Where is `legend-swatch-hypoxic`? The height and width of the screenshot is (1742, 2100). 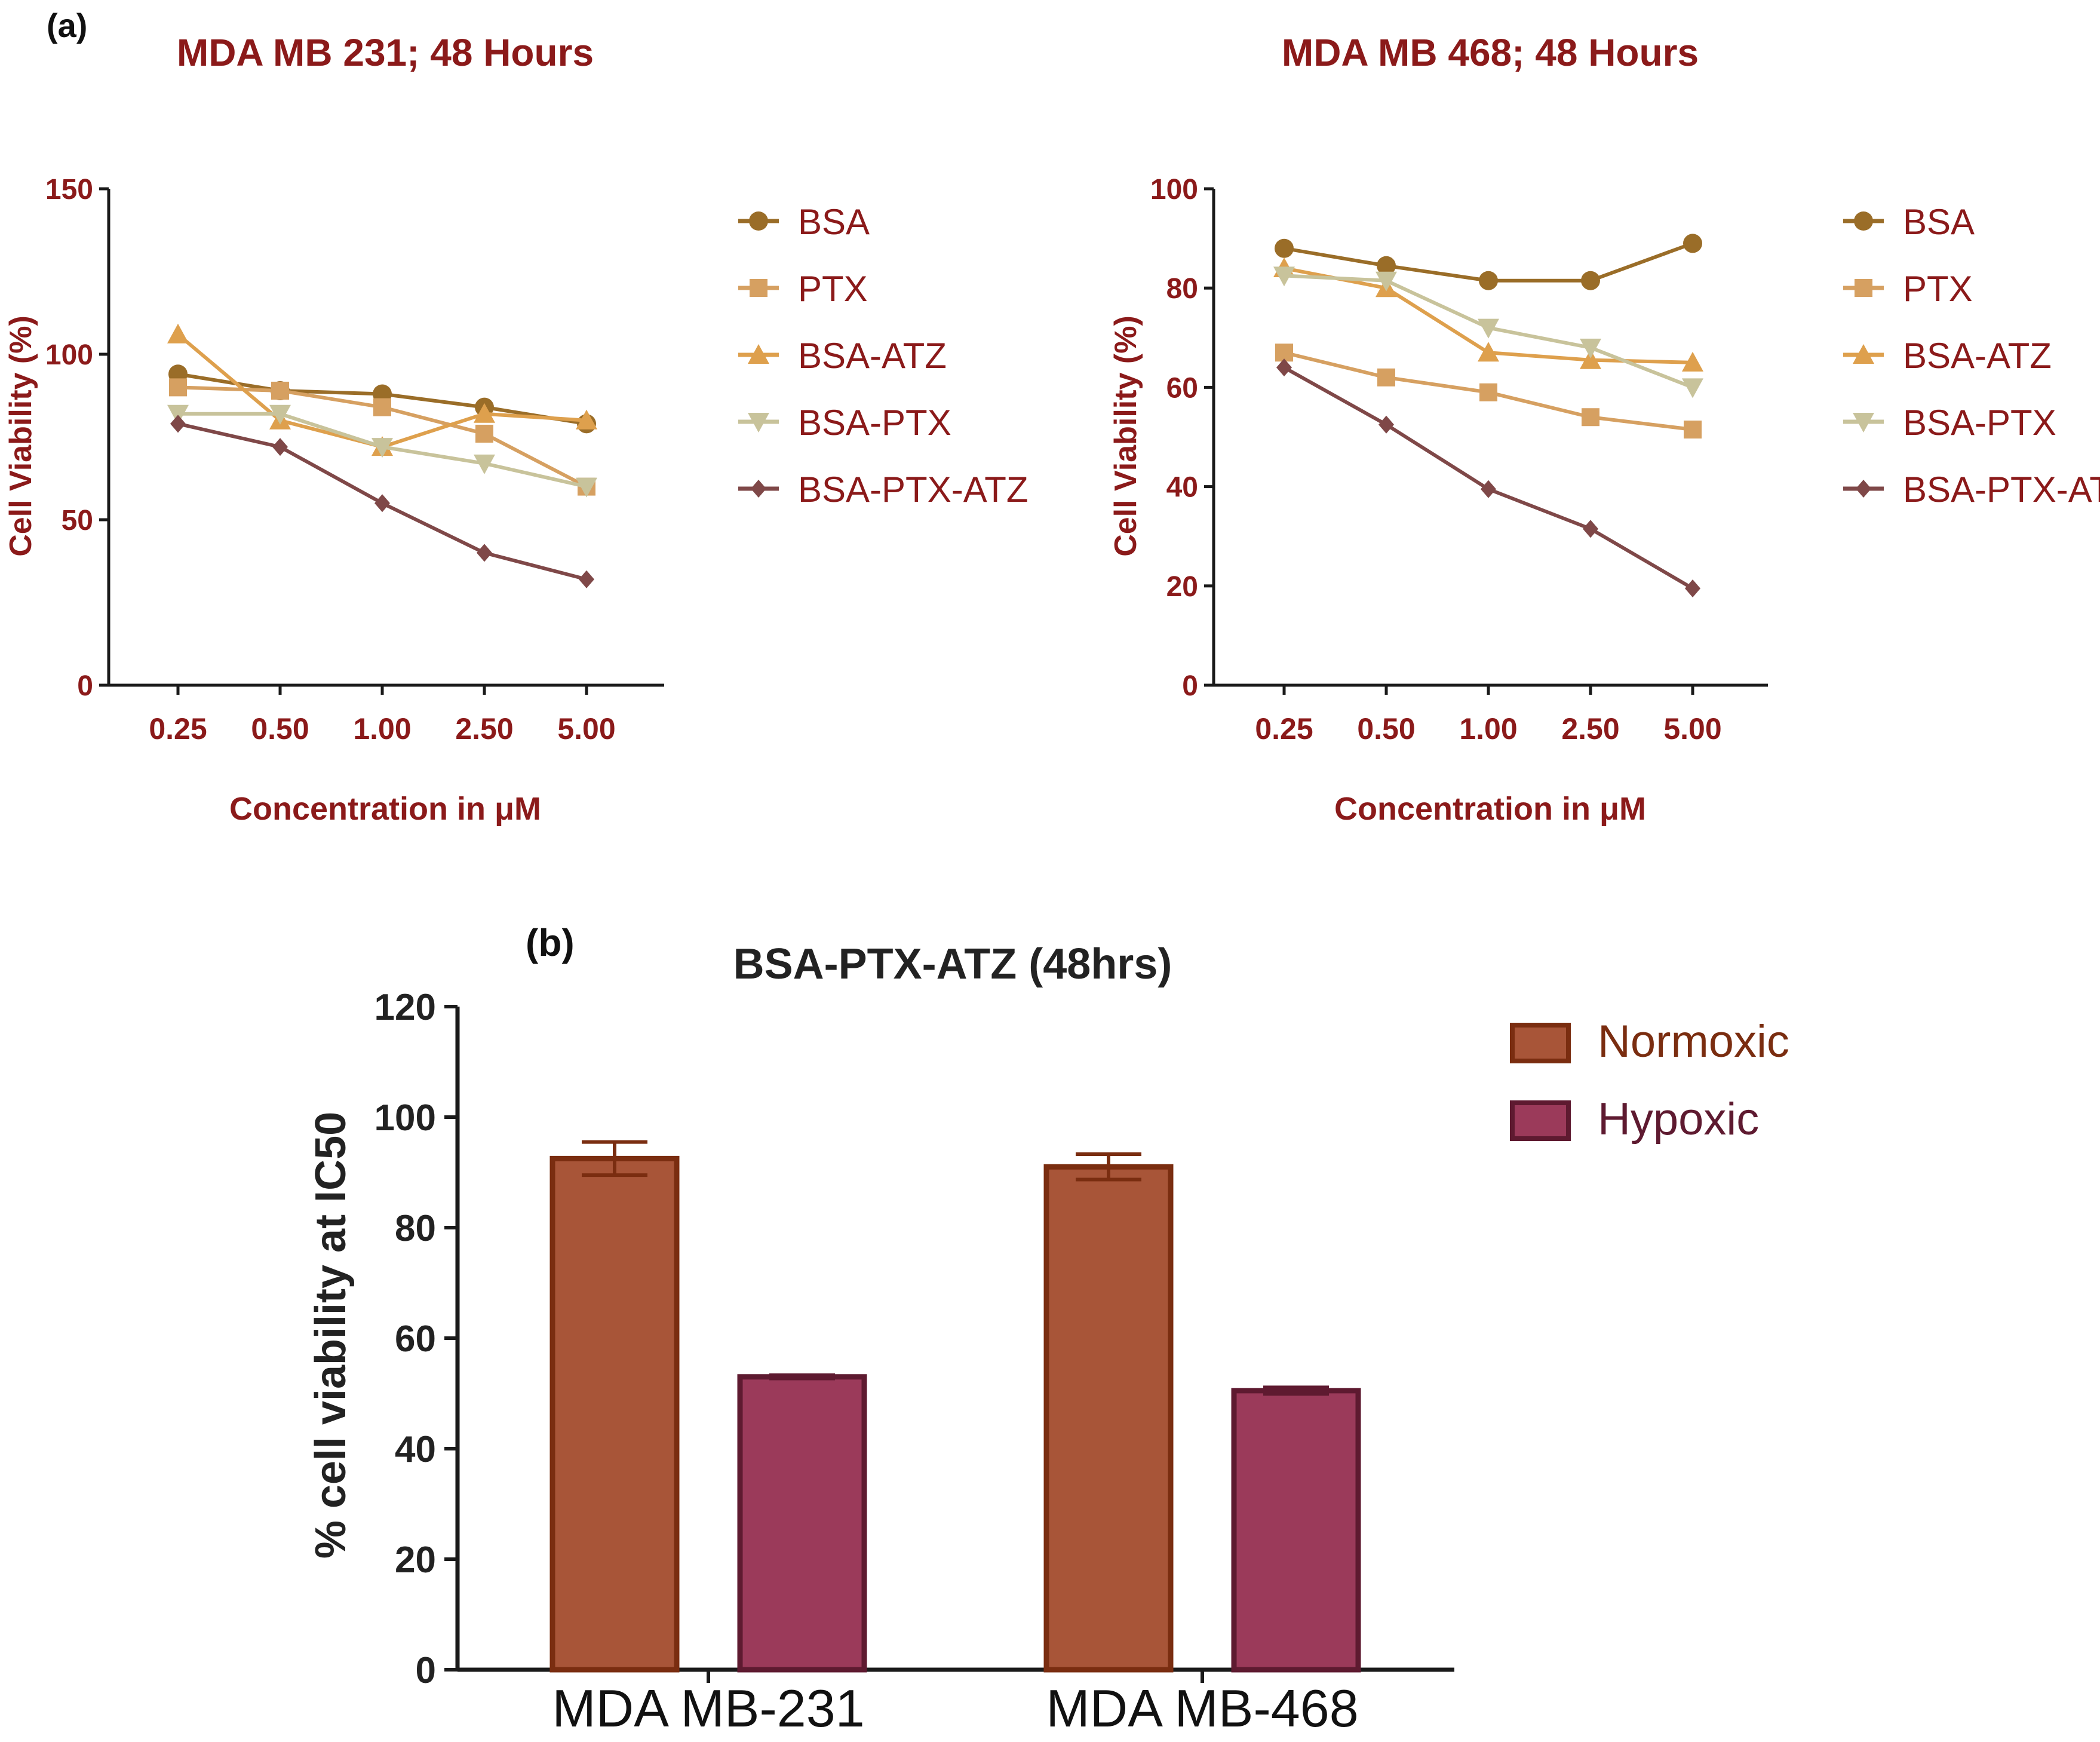
legend-swatch-hypoxic is located at coordinates (1540, 1120).